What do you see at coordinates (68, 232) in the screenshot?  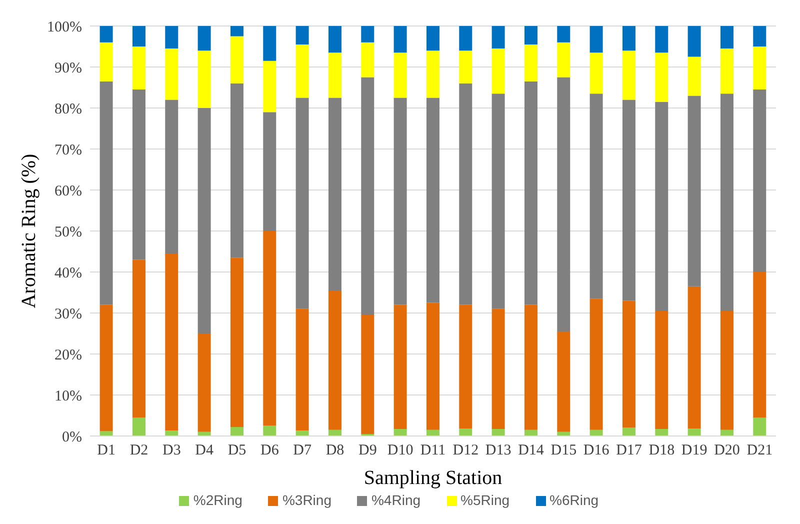 I see `y-tick-label: 50%` at bounding box center [68, 232].